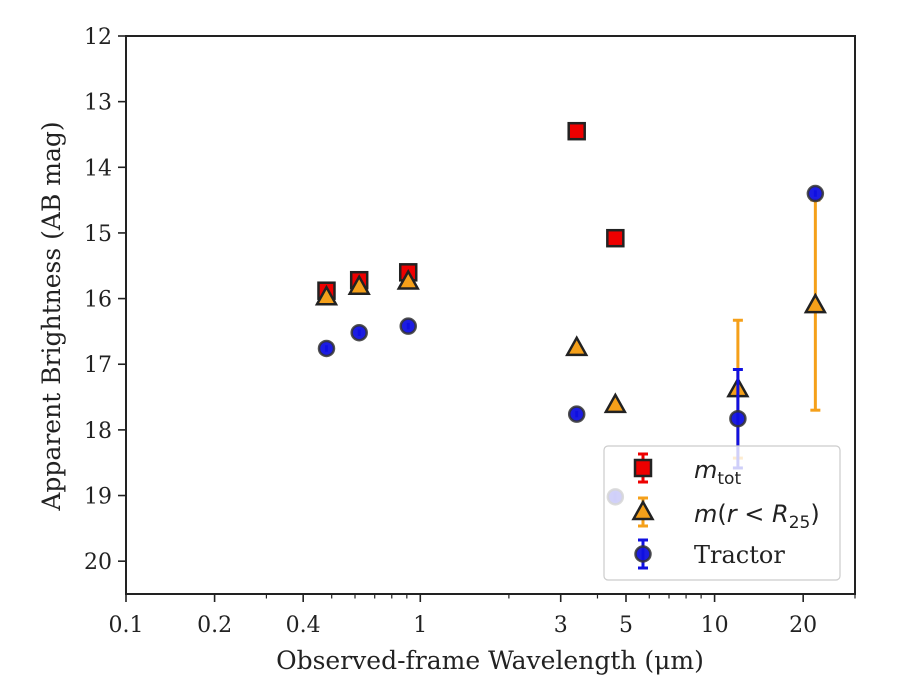 This screenshot has height=700, width=900. Describe the element at coordinates (98, 300) in the screenshot. I see `y-tick-label: 16` at that location.